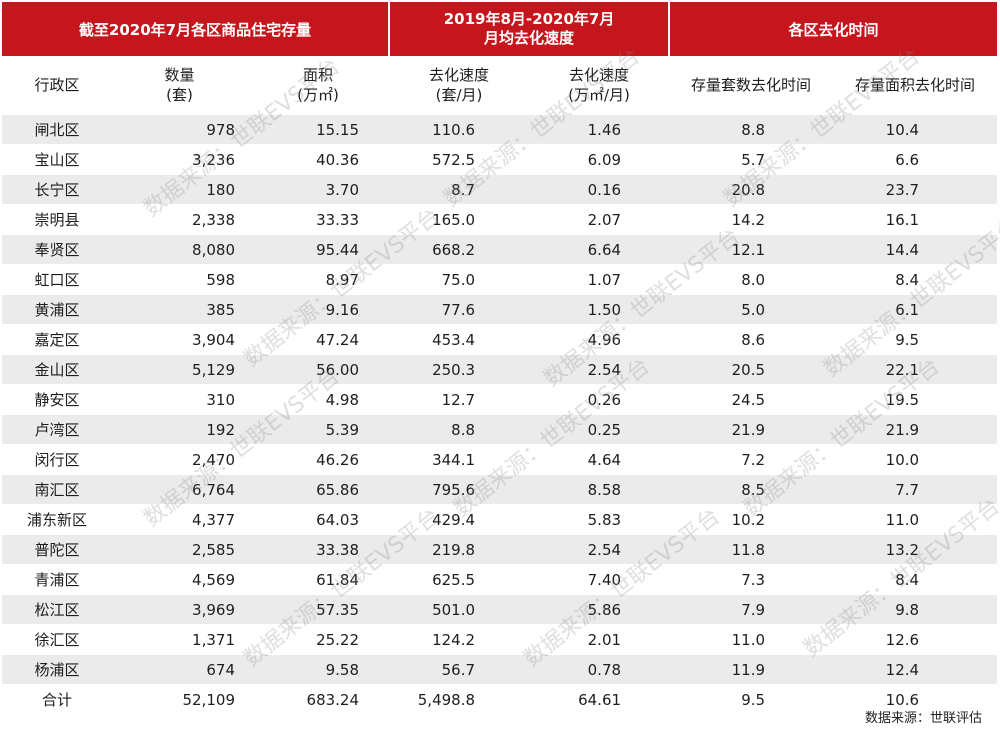  I want to click on table-row: 浦东新区 4,377 64.03 429.4 5.83 10.2 11.0, so click(500, 519).